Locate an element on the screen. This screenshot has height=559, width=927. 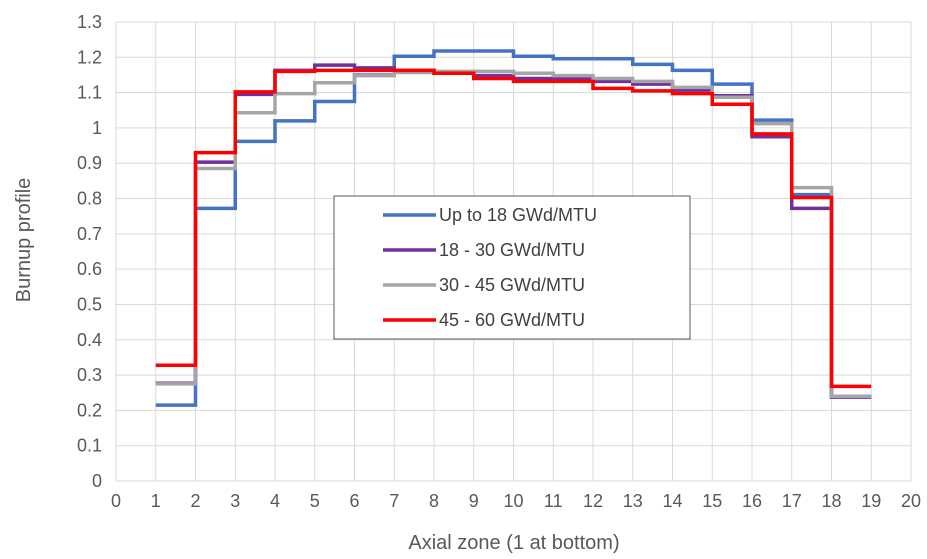
y-tick-labels: 0 0.1 0.2 0.3 0.4 0.5 0.6 0.7 0.8 0.9 1 1.1 1.2 1.3 is located at coordinates (89, 251).